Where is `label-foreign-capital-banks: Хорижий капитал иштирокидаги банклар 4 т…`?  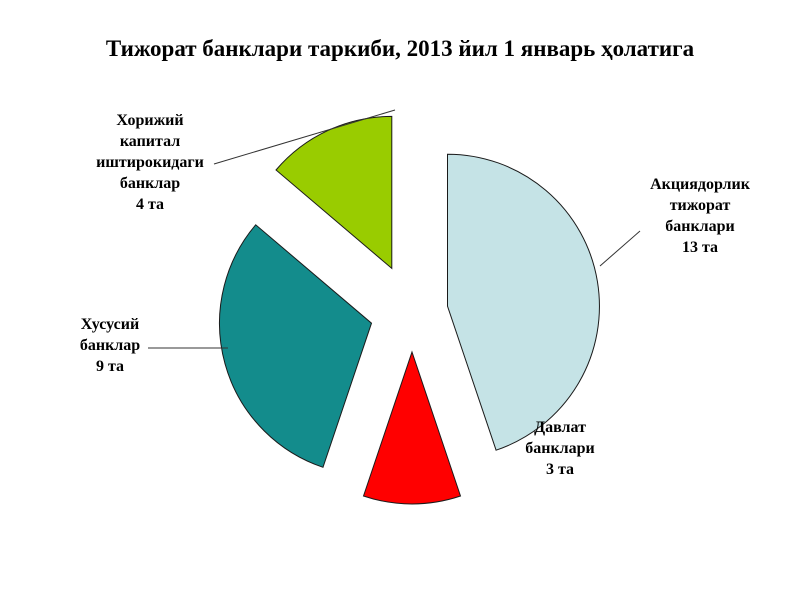 label-foreign-capital-banks: Хорижий капитал иштирокидаги банклар 4 т… is located at coordinates (150, 162).